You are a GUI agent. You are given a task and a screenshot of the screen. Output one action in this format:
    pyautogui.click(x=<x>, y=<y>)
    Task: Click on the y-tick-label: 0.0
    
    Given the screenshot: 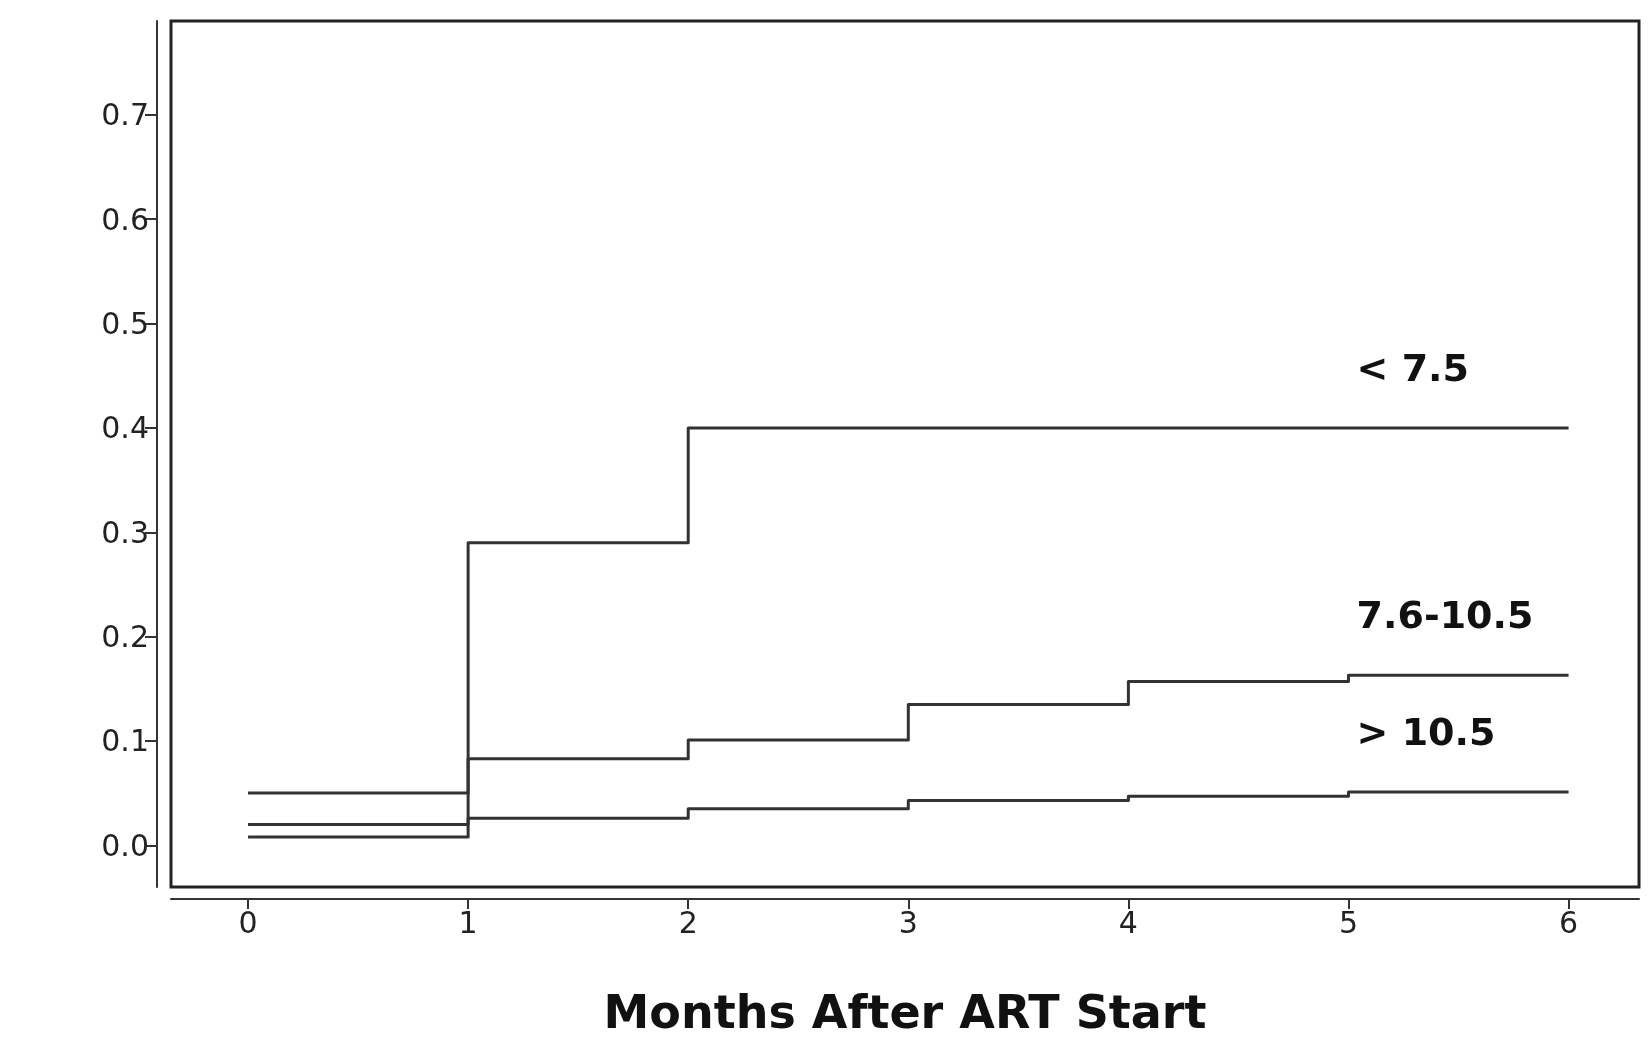 What is the action you would take?
    pyautogui.click(x=125, y=845)
    